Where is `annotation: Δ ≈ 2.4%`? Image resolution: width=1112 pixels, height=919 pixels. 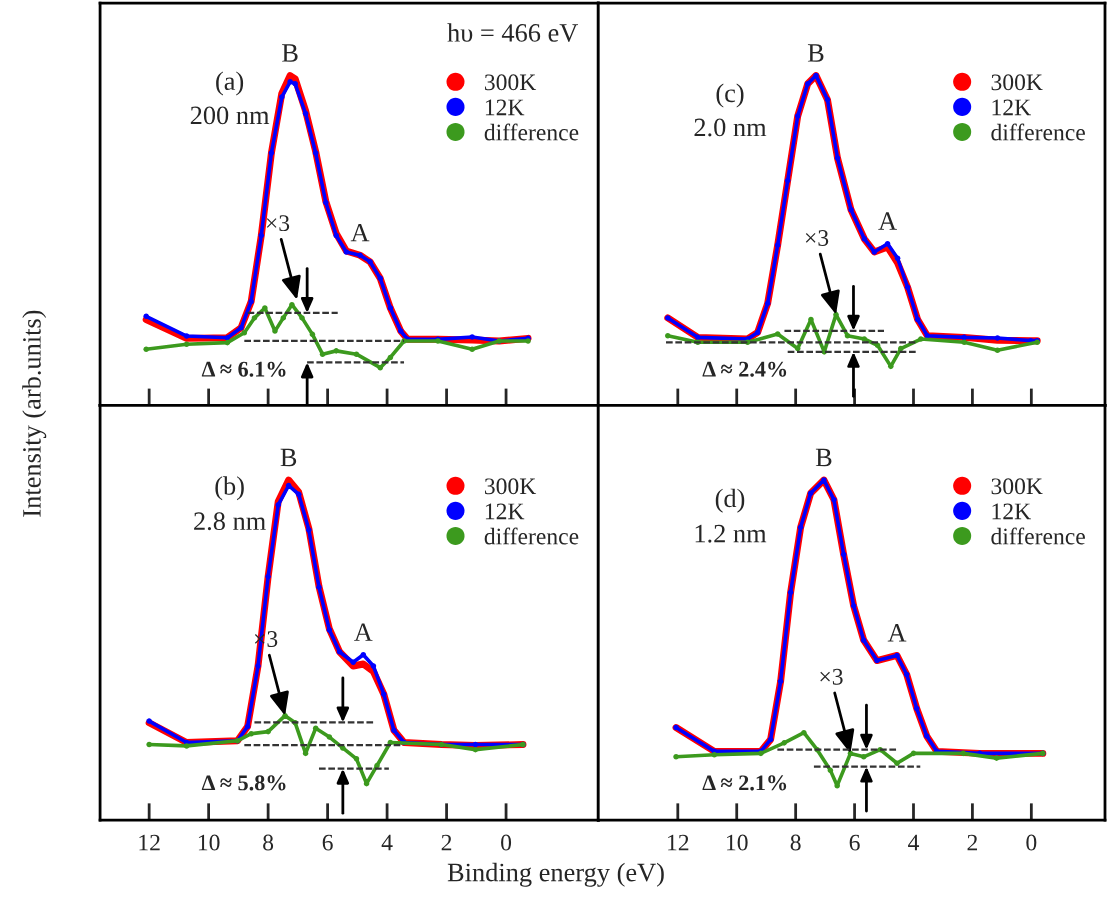 annotation: Δ ≈ 2.4% is located at coordinates (744, 369).